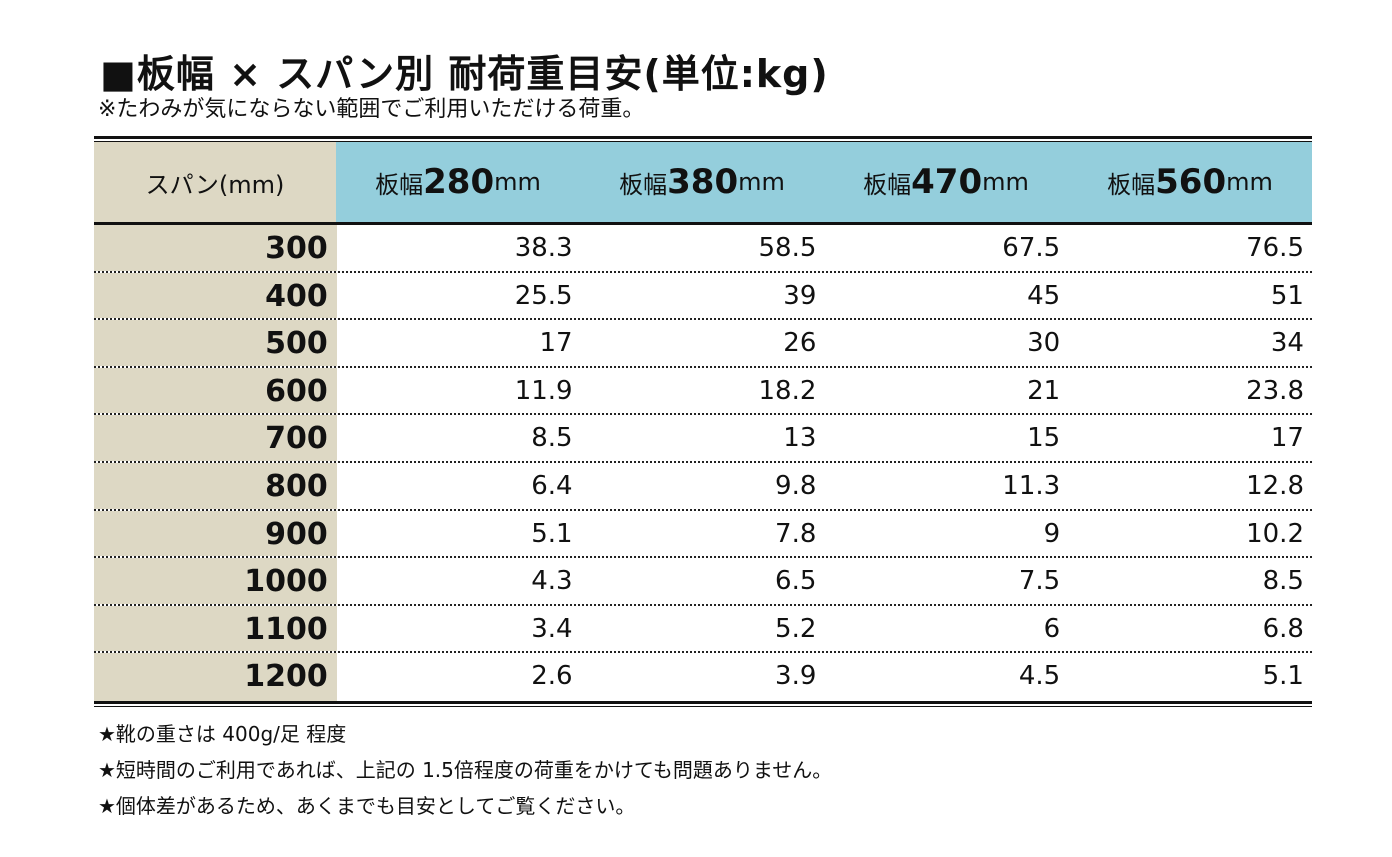  Describe the element at coordinates (215, 438) in the screenshot. I see `span-cell: 700` at that location.